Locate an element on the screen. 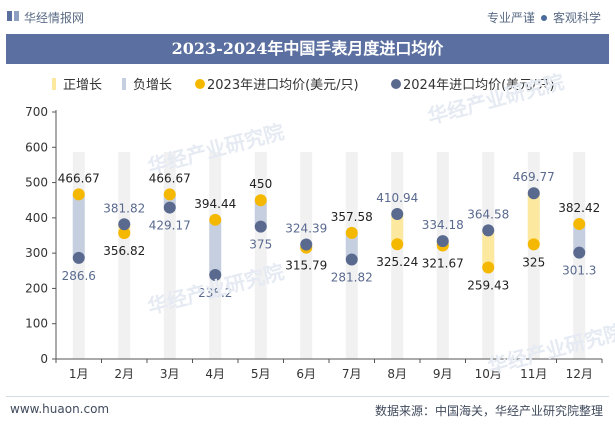 The height and width of the screenshot is (427, 615). chart-title: 2023-2024年中国手表月度进口均价 is located at coordinates (307, 48).